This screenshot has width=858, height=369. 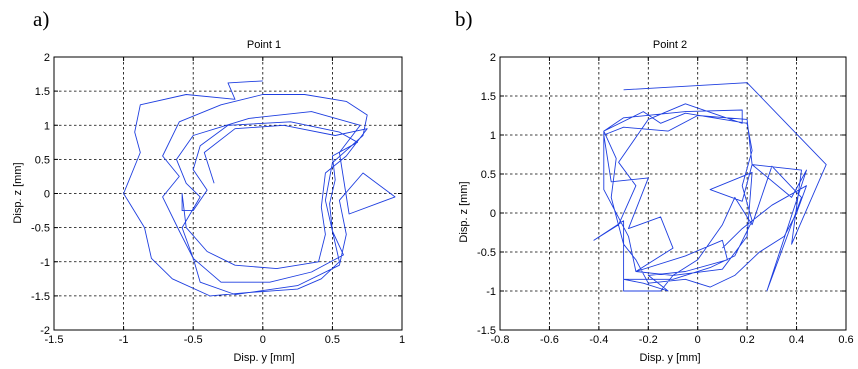 I want to click on x-tick-label: -0.5, so click(x=193, y=340).